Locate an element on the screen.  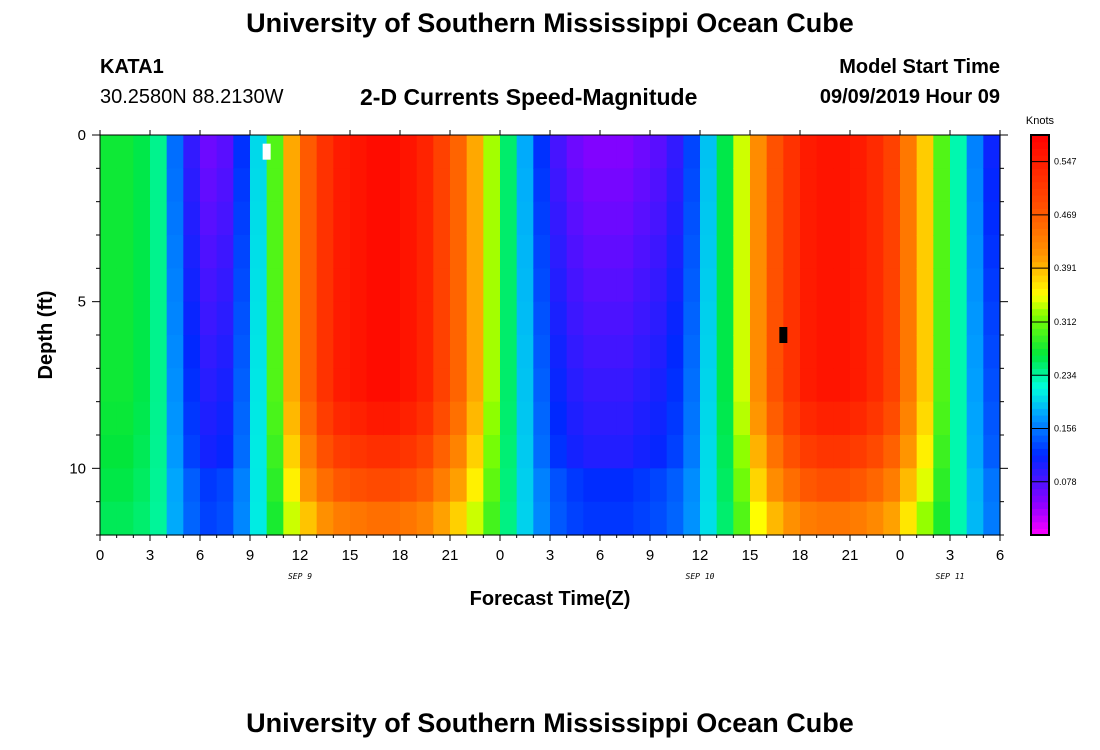
y-tick-label: 0 is located at coordinates (82, 135).